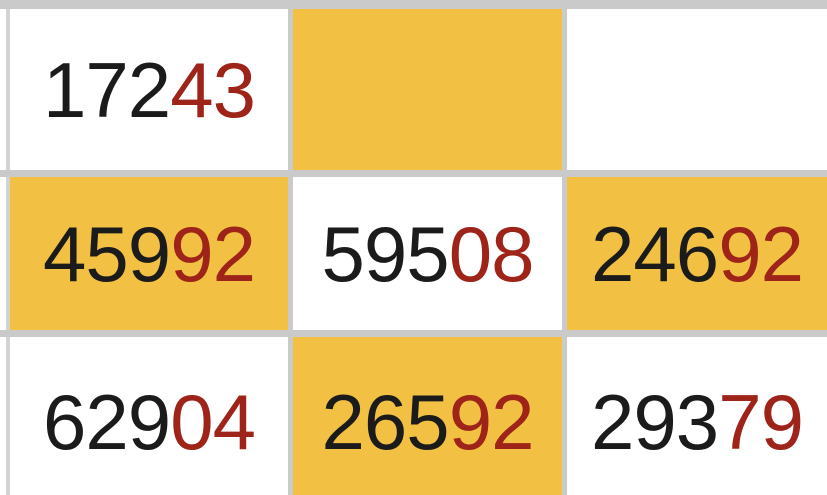  I want to click on digits-last-two: 79, so click(761, 422).